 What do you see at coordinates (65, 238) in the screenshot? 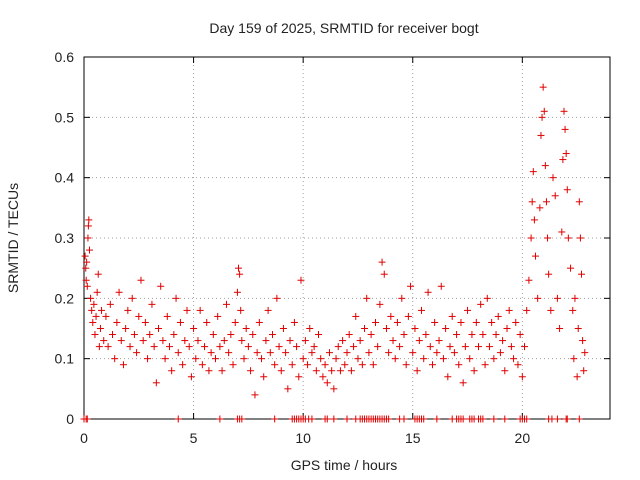
I see `y-tick-label: 0.3` at bounding box center [65, 238].